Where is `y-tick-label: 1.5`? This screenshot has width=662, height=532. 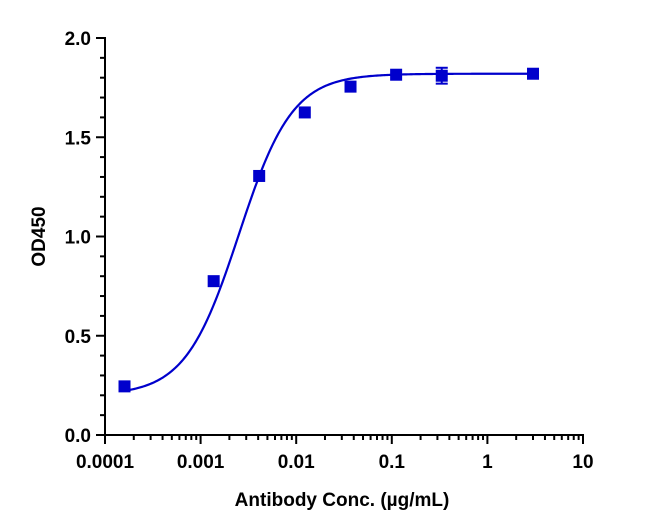 y-tick-label: 1.5 is located at coordinates (78, 138).